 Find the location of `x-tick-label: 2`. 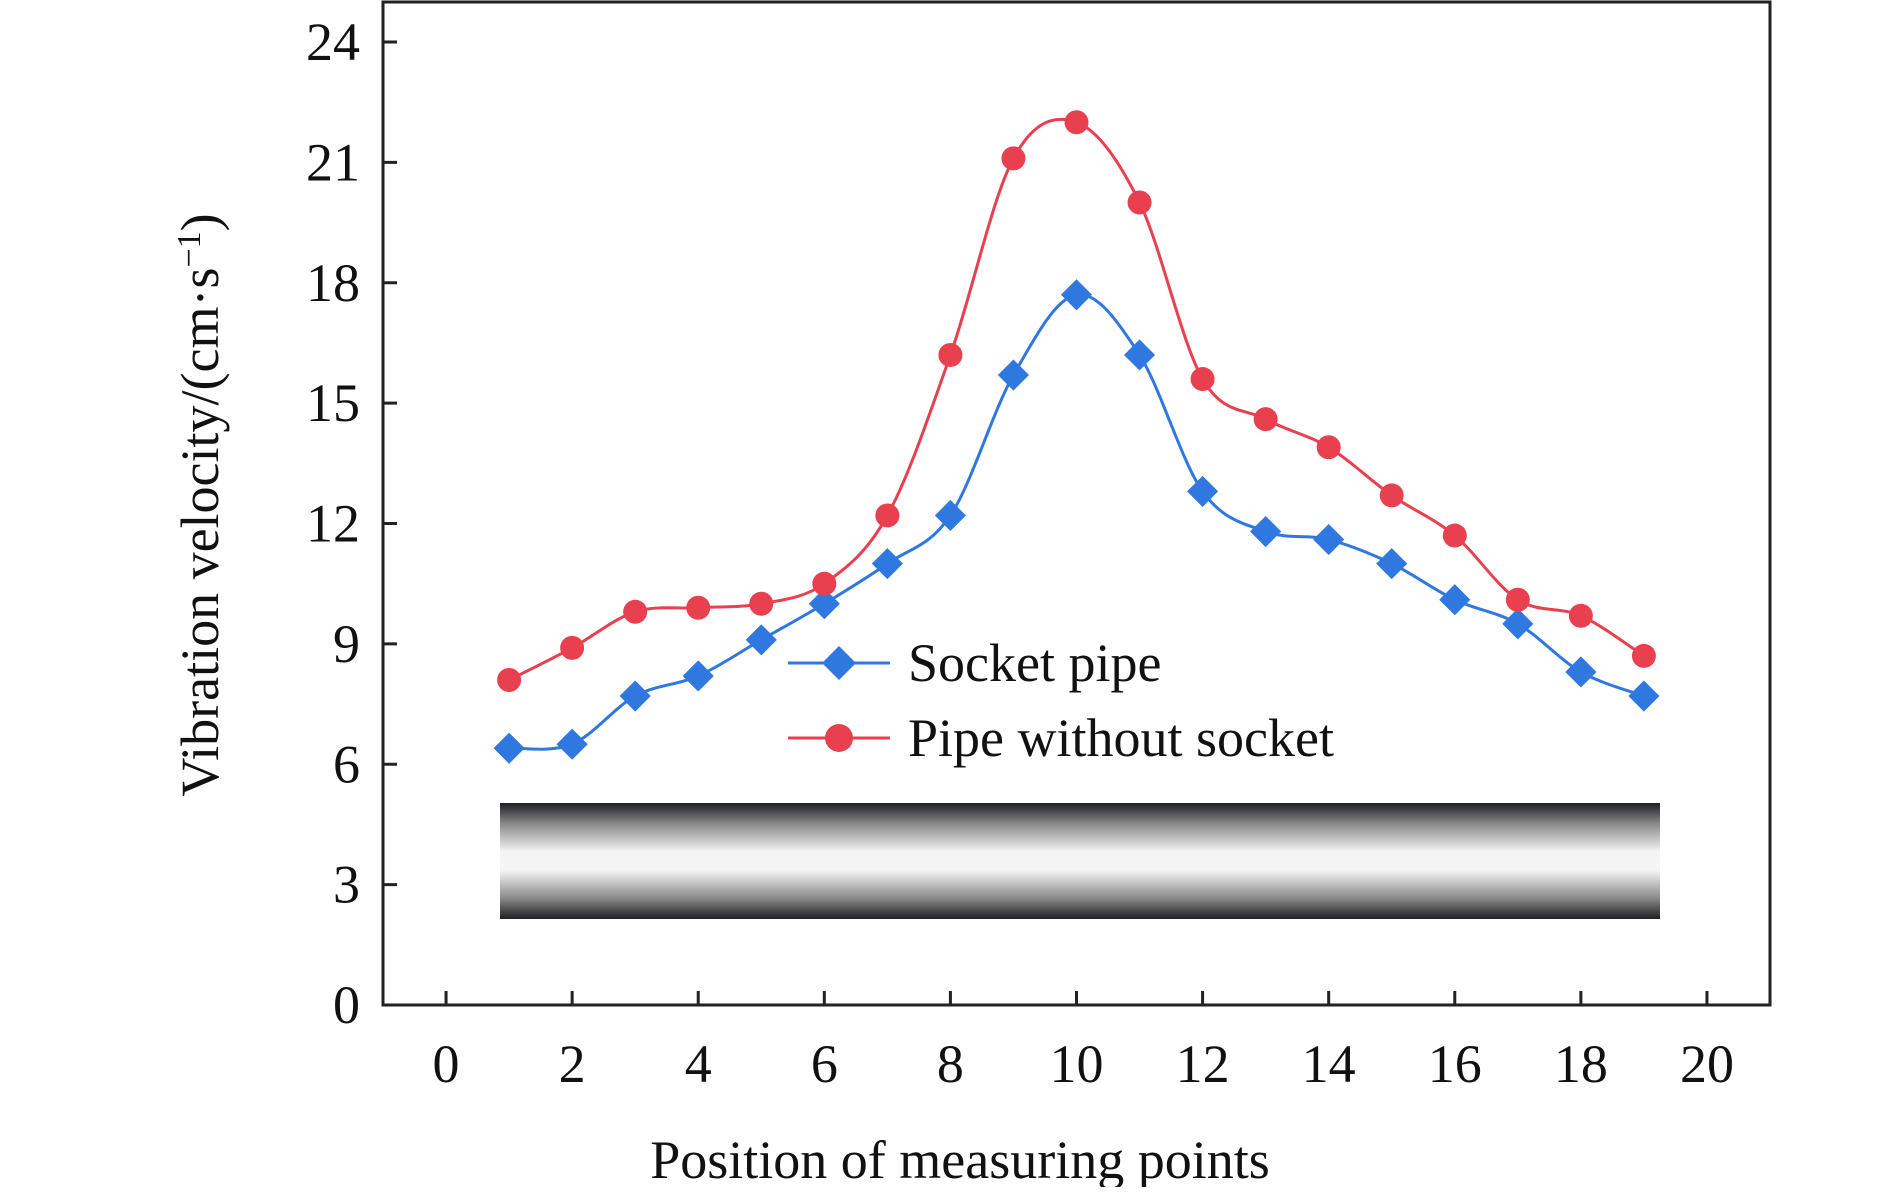

x-tick-label: 2 is located at coordinates (572, 1064).